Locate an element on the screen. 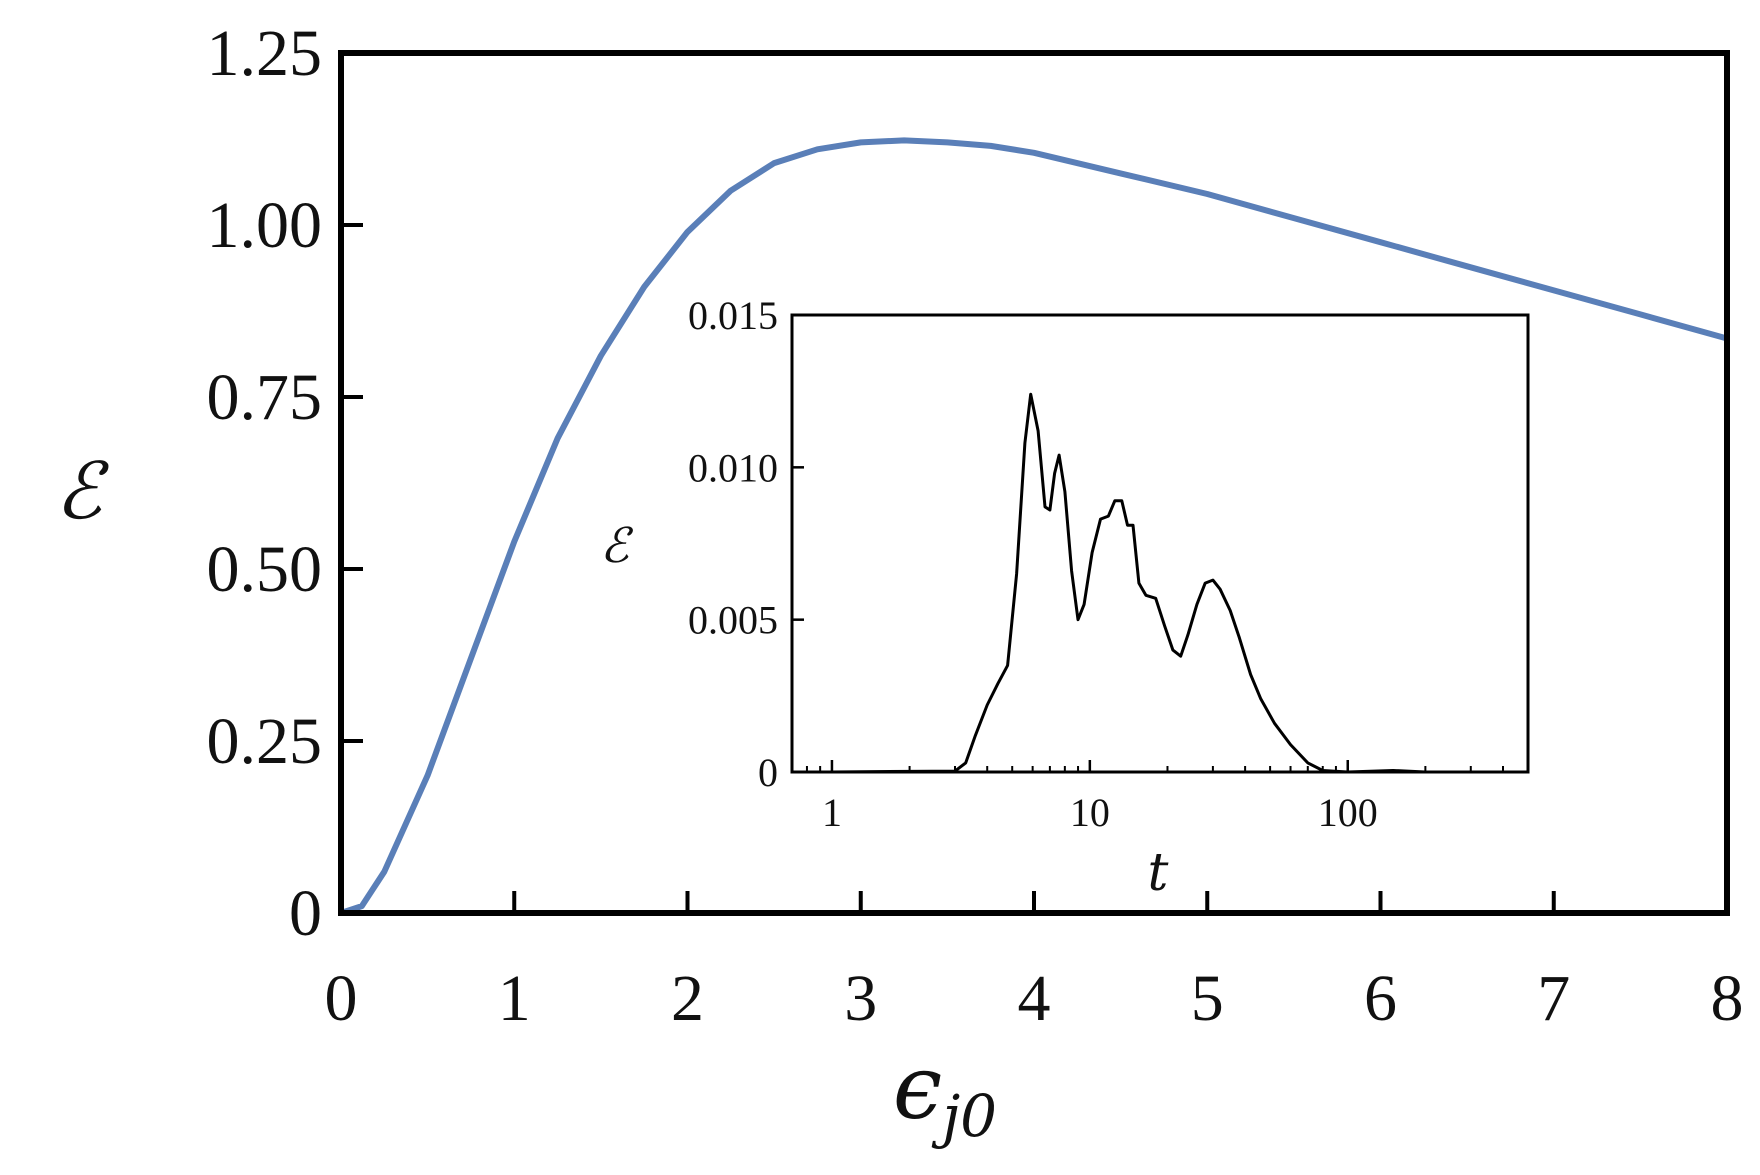 This screenshot has height=1175, width=1760. main-y-ticks: 0 0.25 0.50 0.75 1.00 1.25 is located at coordinates (285, 483).